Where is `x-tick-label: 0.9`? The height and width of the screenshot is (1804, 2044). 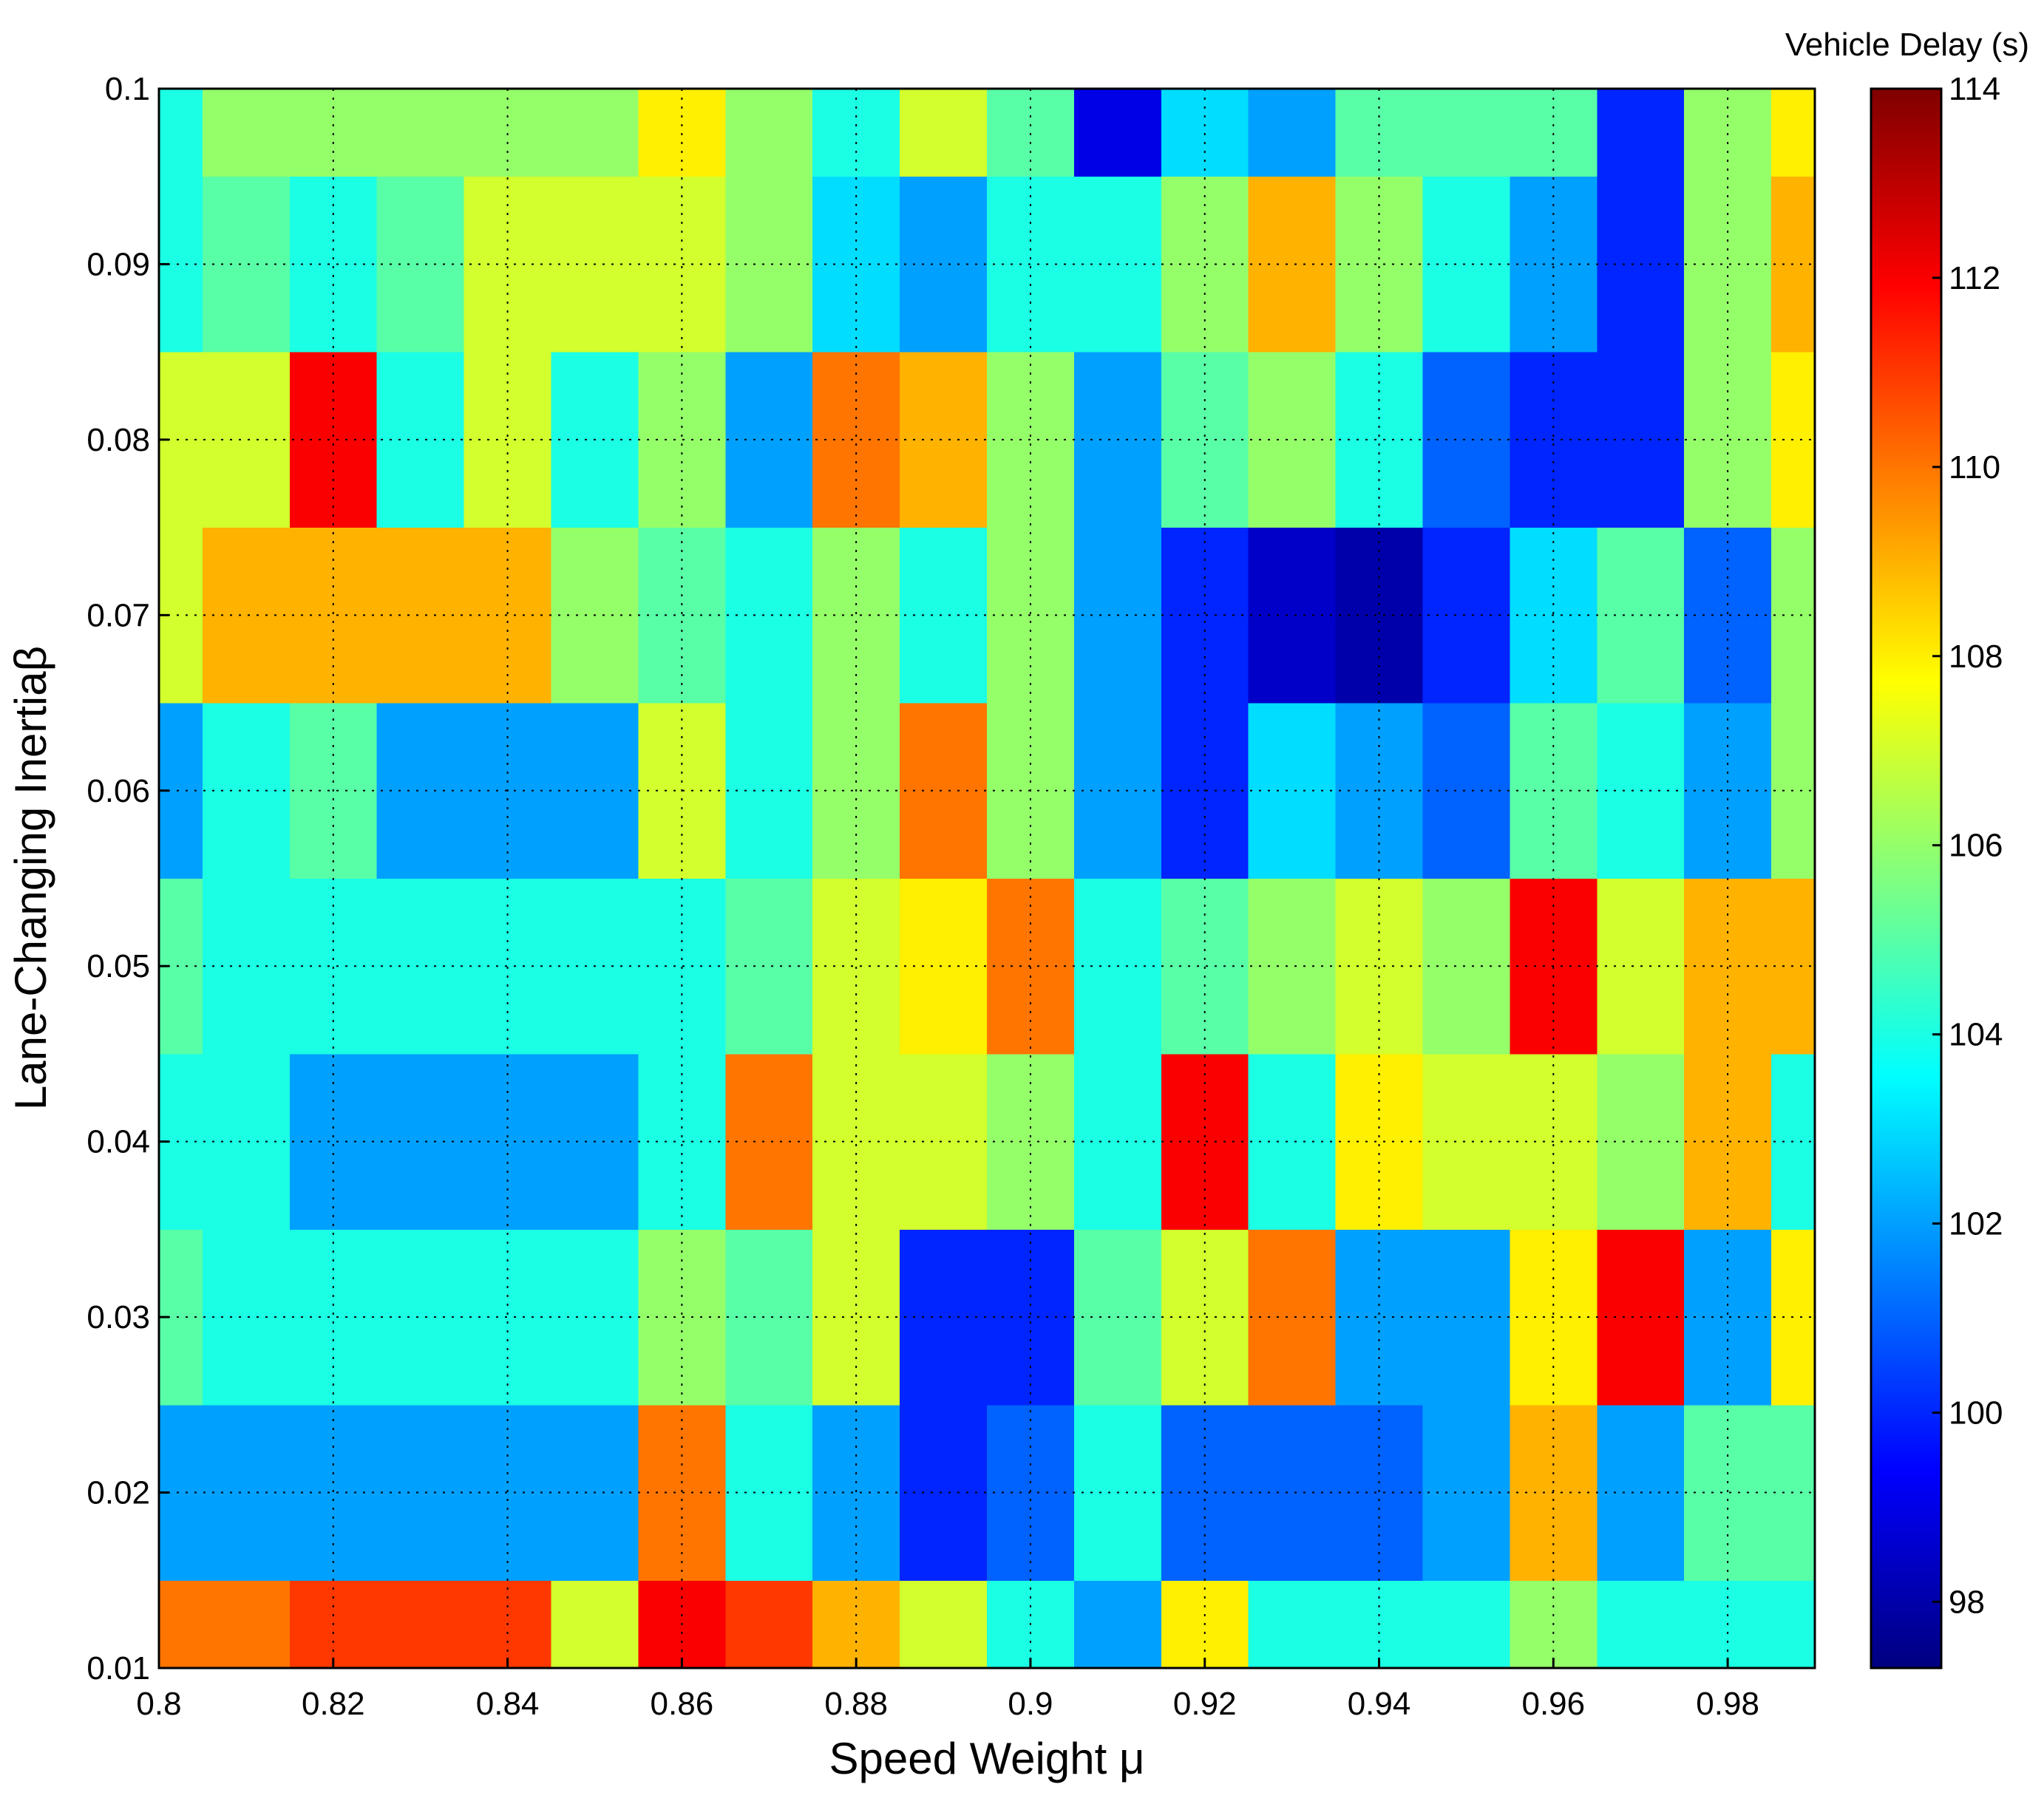
x-tick-label: 0.9 is located at coordinates (1030, 1704).